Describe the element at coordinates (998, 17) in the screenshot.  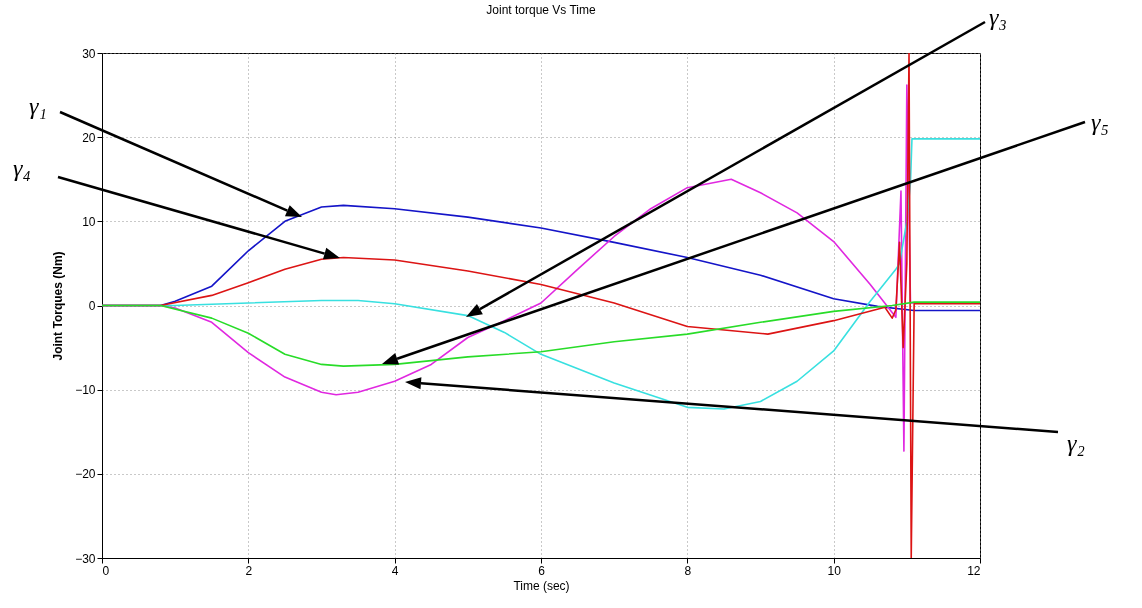
I see `text: γ₃` at that location.